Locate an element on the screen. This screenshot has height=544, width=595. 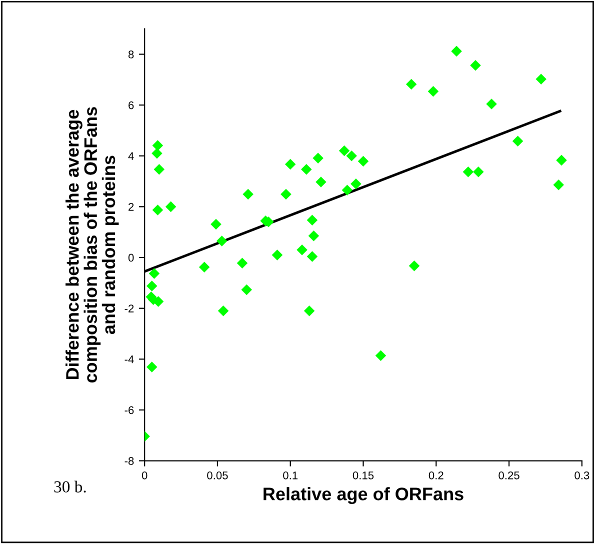
y-tick-label: 2 is located at coordinates (131, 206).